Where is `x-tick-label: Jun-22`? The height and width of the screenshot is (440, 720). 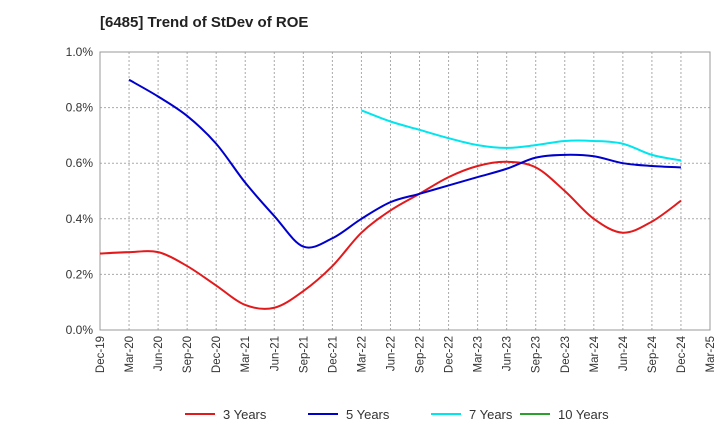 x-tick-label: Jun-22 is located at coordinates (391, 353).